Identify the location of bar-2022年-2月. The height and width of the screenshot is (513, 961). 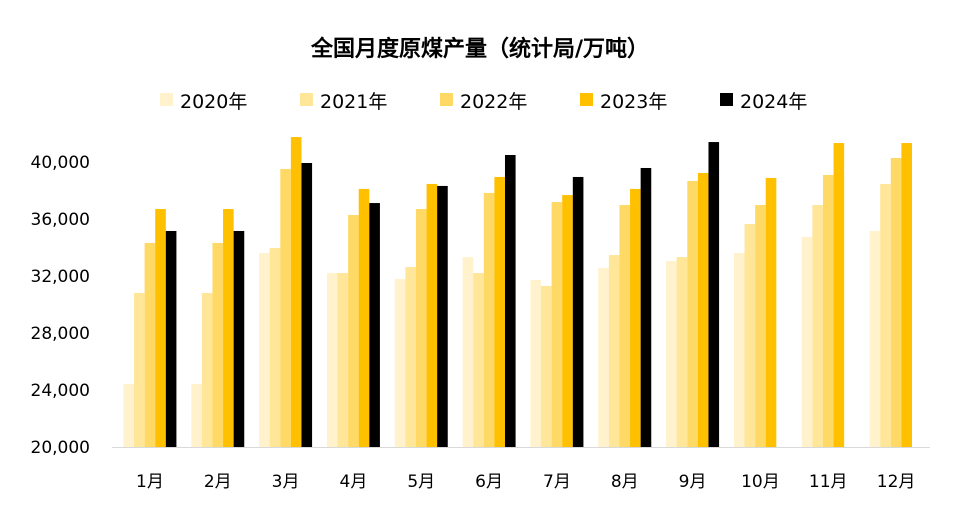
(218, 344).